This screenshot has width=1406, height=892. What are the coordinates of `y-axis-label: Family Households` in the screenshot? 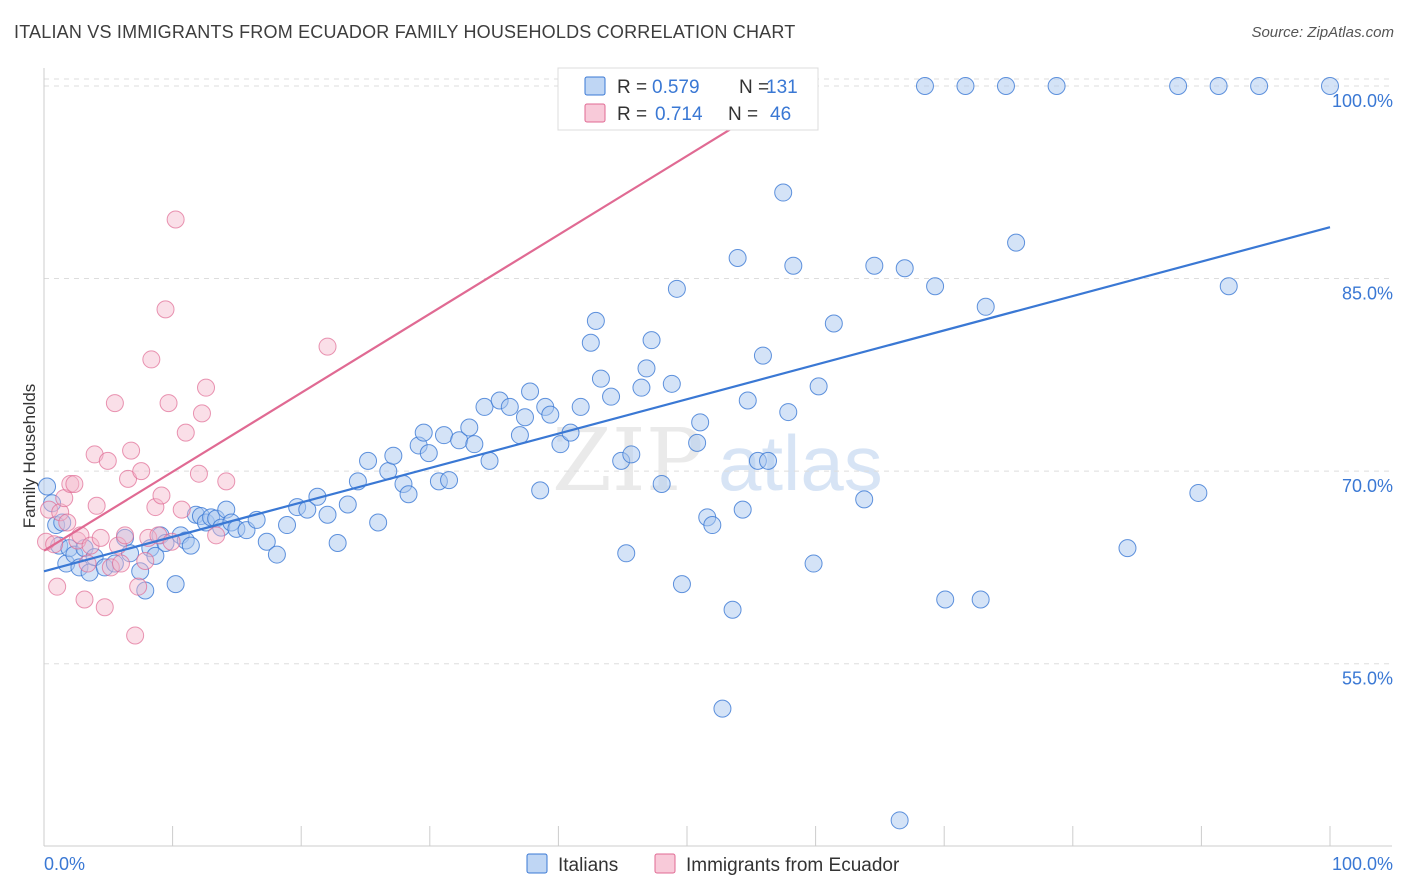 It's located at (29, 456).